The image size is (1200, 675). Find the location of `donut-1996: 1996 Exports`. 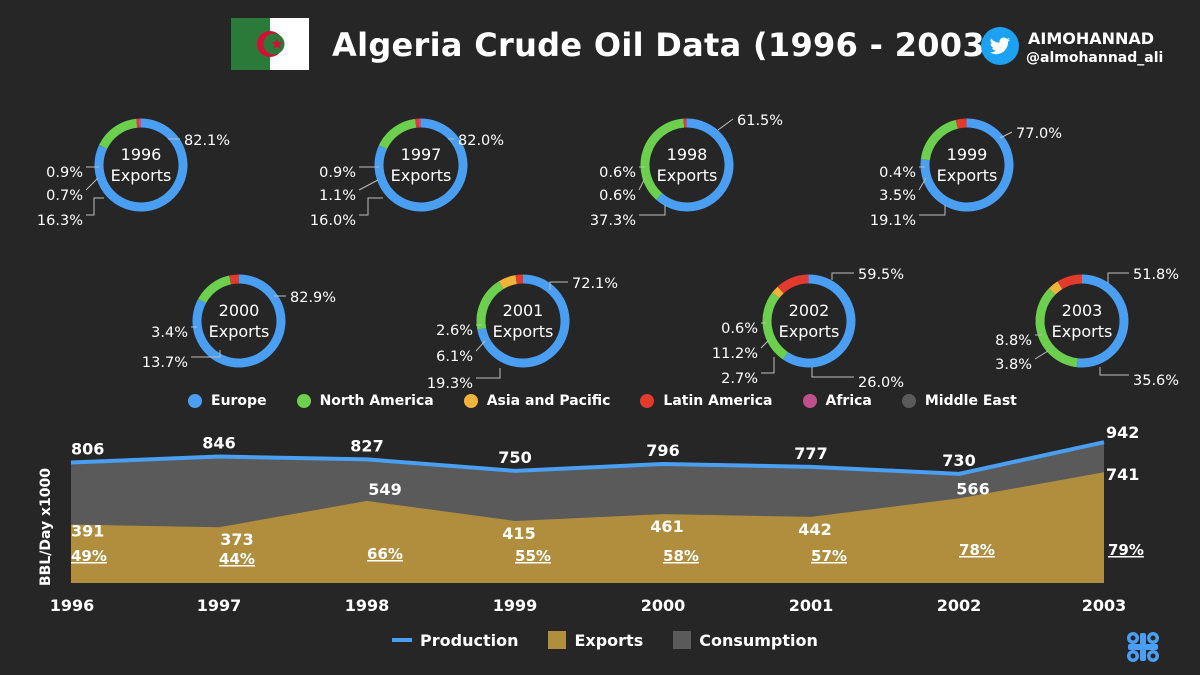

donut-1996: 1996 Exports is located at coordinates (141, 165).